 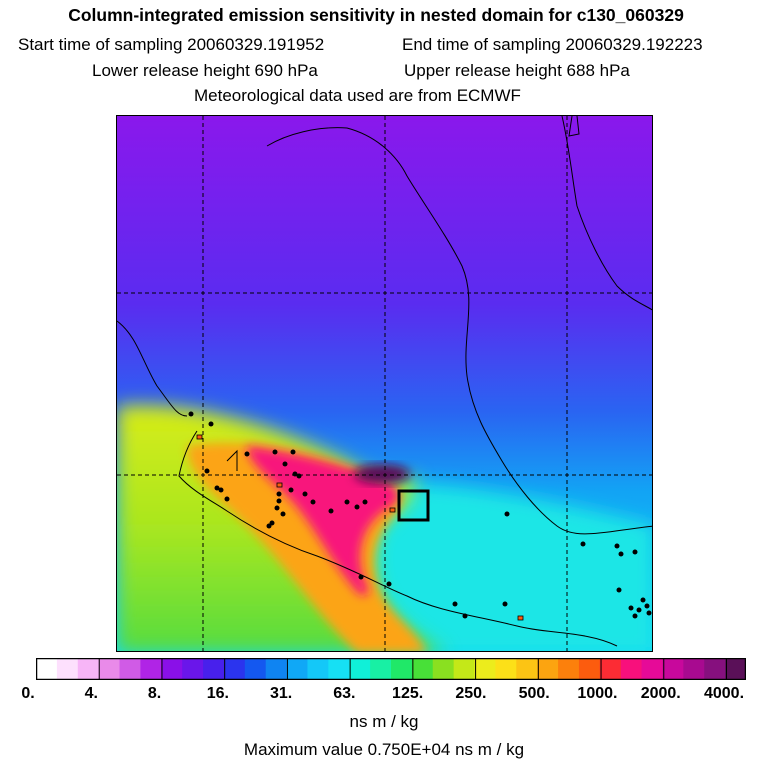 What do you see at coordinates (660, 693) in the screenshot?
I see `colorbar-tick-label: 2000.` at bounding box center [660, 693].